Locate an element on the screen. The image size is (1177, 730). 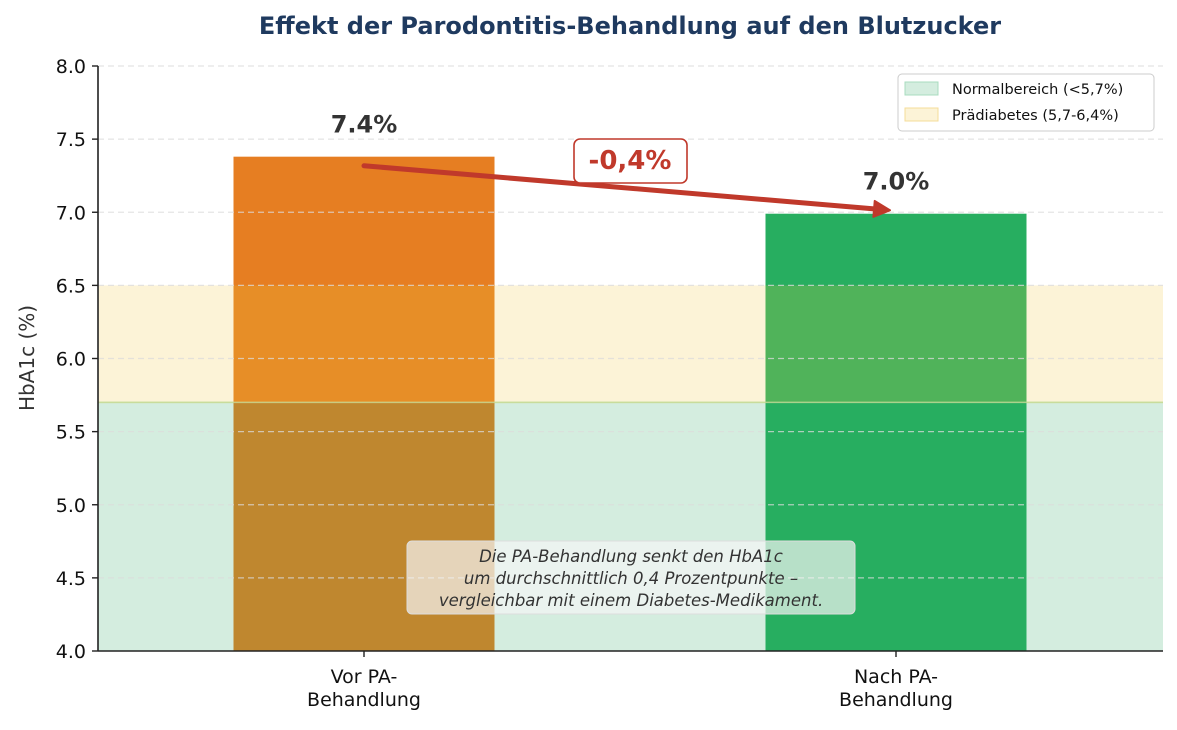
x-tick-label-line: Nach PA- is located at coordinates (896, 677).